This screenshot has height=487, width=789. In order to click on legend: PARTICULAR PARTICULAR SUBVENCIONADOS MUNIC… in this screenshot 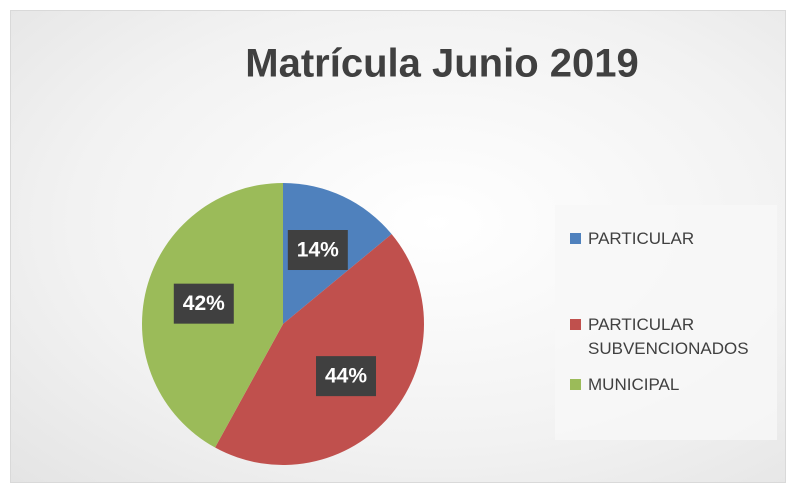, I will do `click(666, 322)`.